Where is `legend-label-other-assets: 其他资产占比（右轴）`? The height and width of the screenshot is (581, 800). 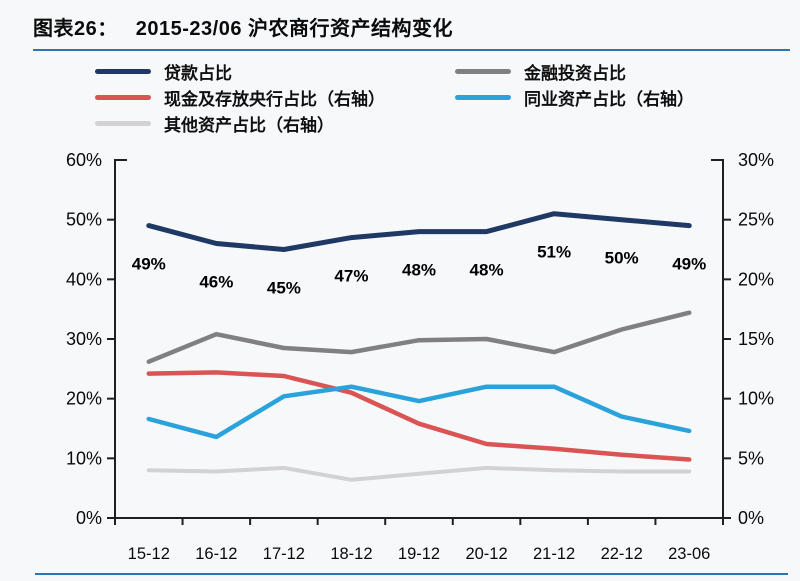 legend-label-other-assets: 其他资产占比（右轴） is located at coordinates (249, 125).